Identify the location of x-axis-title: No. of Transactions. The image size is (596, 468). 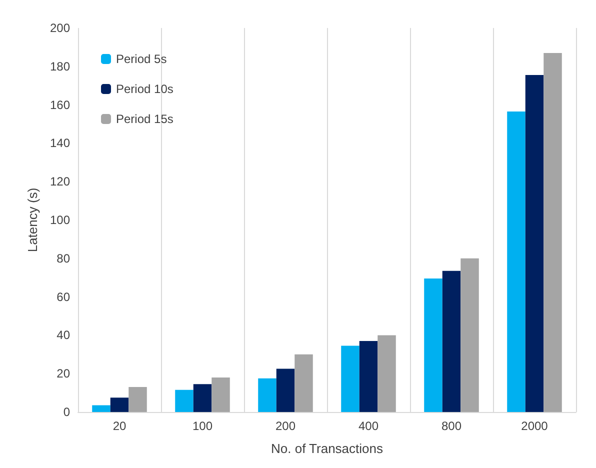
(327, 448).